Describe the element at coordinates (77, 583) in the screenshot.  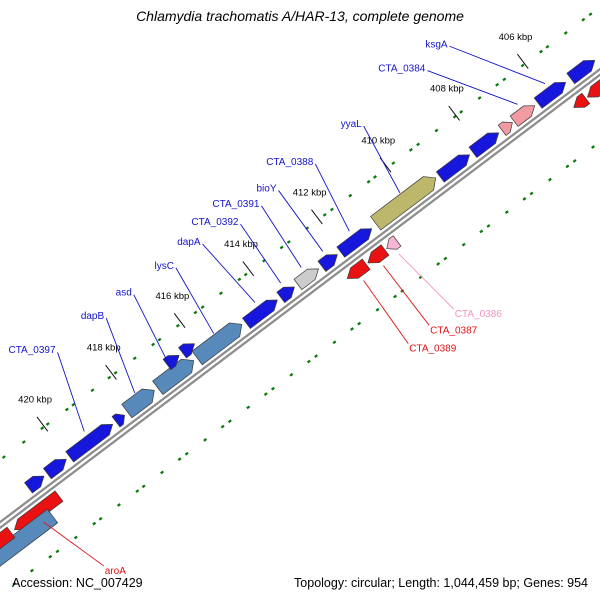
I see `footer-accession: Accession: NC_007429` at that location.